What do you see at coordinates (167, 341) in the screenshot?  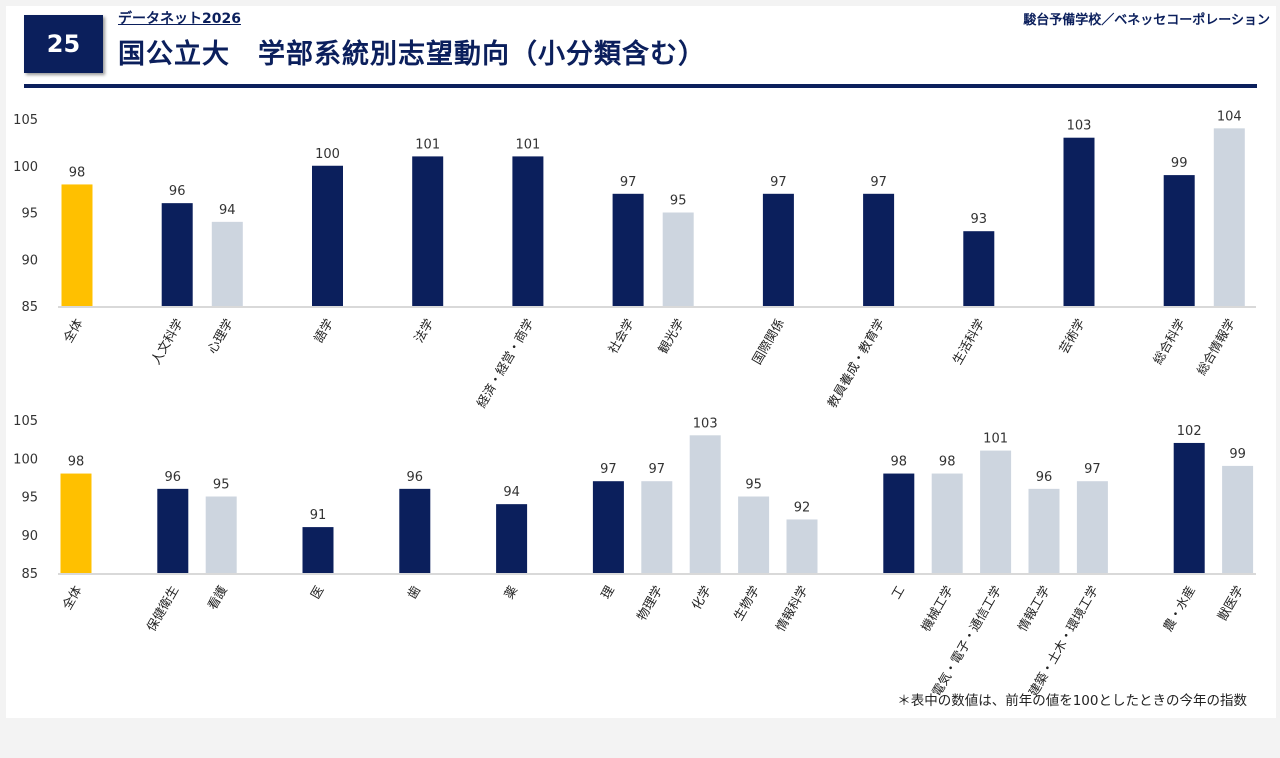 I see `x-tick-label: 人文科学` at bounding box center [167, 341].